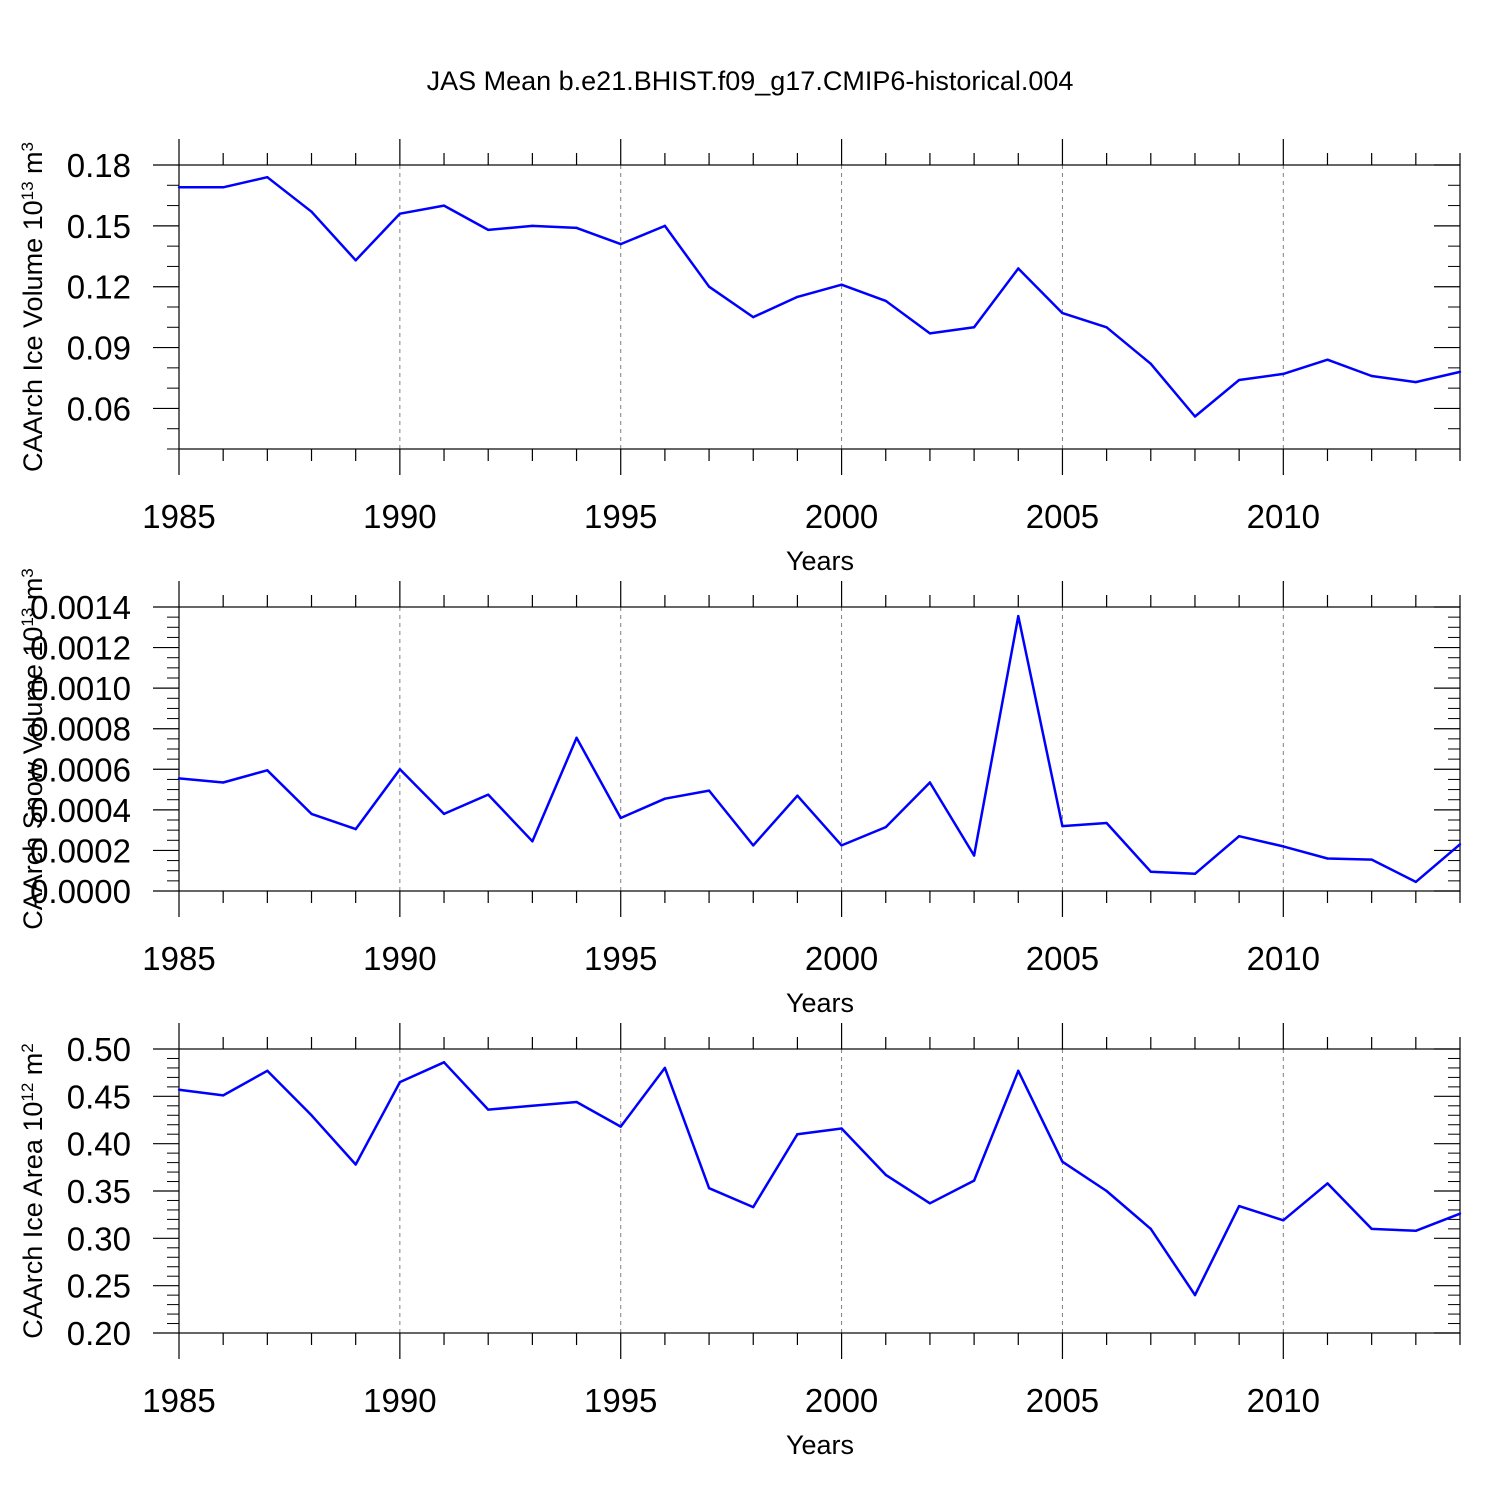 The image size is (1500, 1500). I want to click on x-tick-label: 2000, so click(841, 516).